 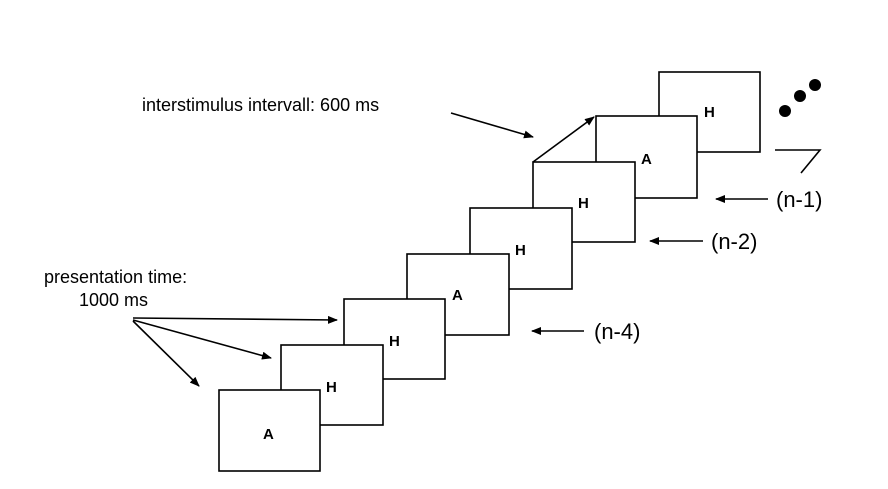 What do you see at coordinates (583, 203) in the screenshot?
I see `stimulus-letter-6: H` at bounding box center [583, 203].